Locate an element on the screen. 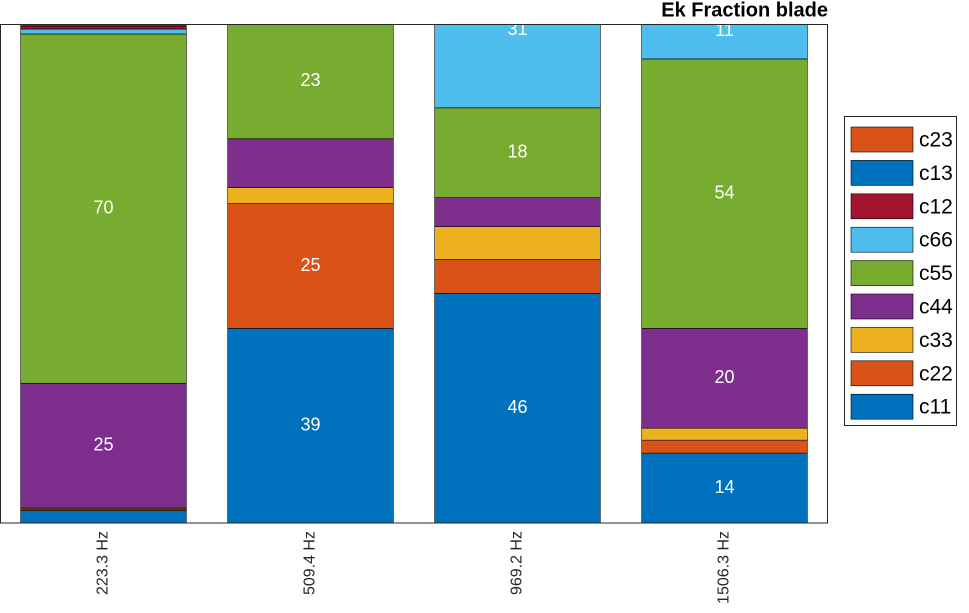  data-label: 54 is located at coordinates (724, 192).